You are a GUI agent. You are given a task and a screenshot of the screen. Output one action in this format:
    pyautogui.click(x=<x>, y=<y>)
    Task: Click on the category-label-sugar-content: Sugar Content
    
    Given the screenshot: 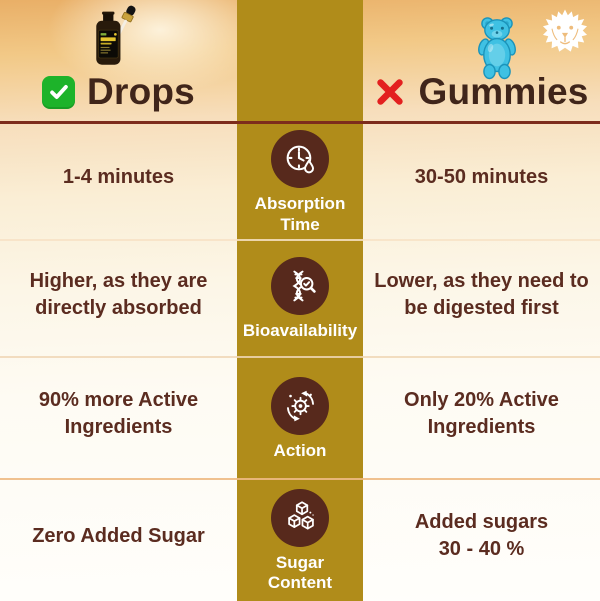 What is the action you would take?
    pyautogui.click(x=300, y=572)
    